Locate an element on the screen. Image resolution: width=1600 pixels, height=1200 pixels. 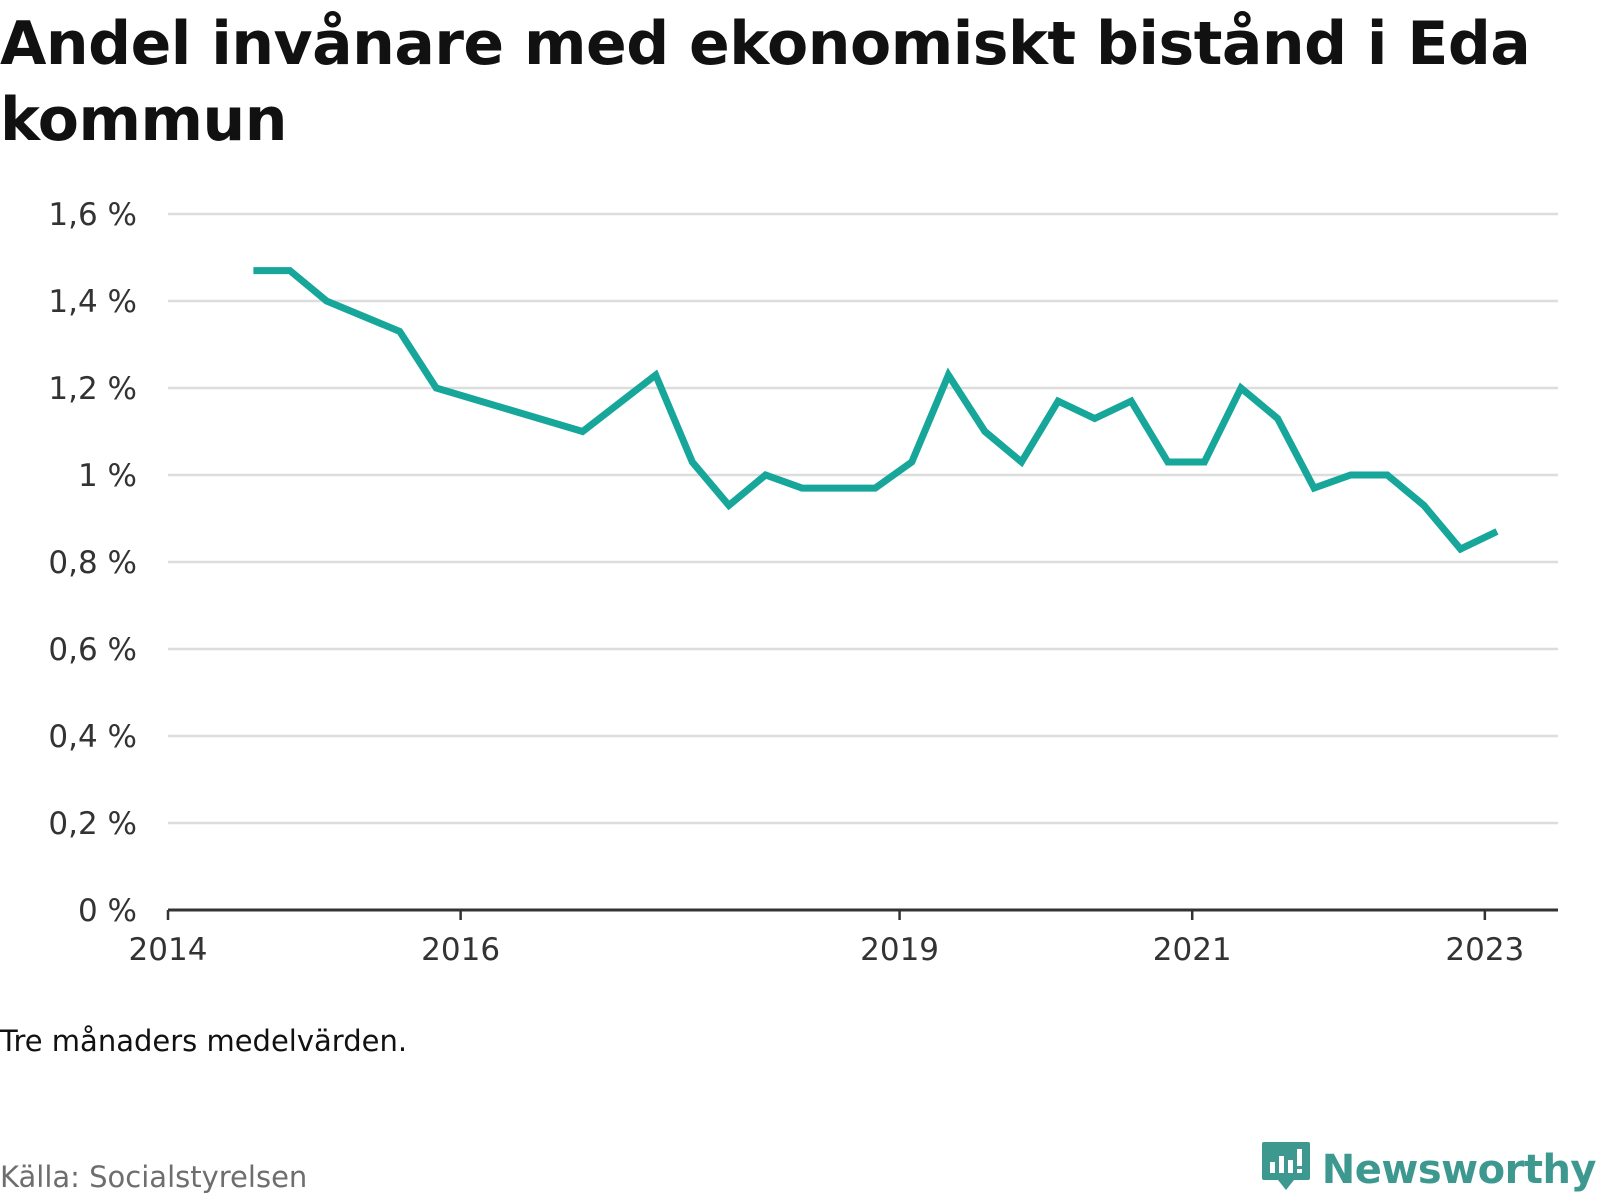
newsworthy-logo-icon is located at coordinates (1286, 1170).